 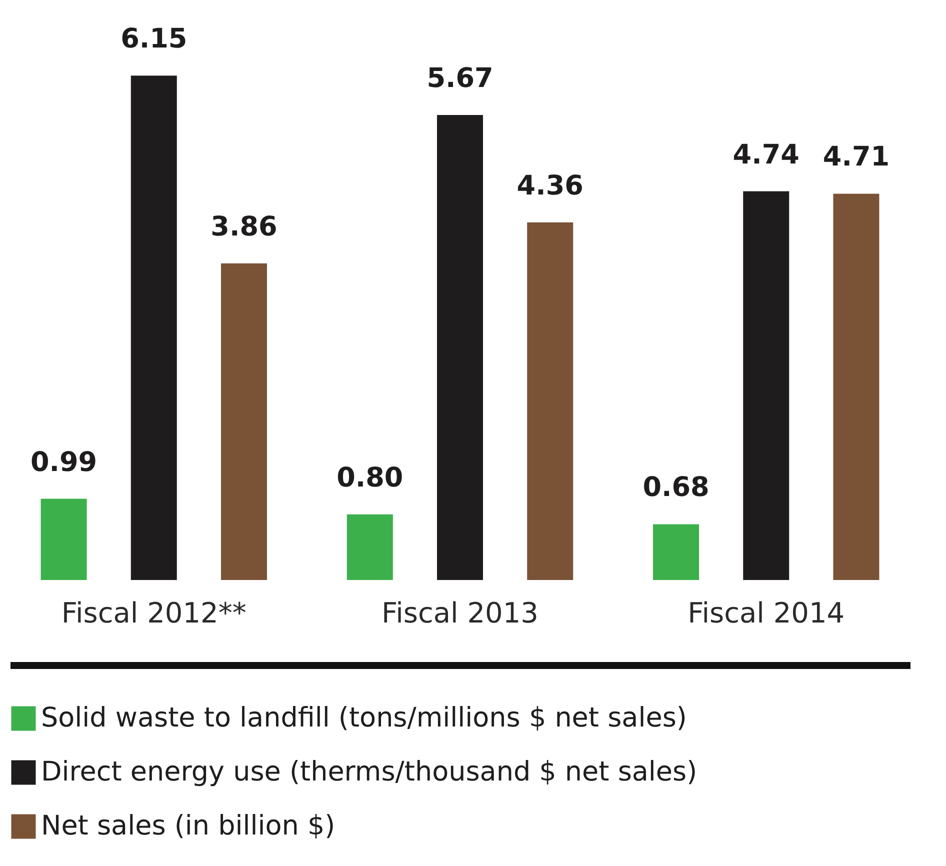 What do you see at coordinates (154, 39) in the screenshot?
I see `data-label: 6.15` at bounding box center [154, 39].